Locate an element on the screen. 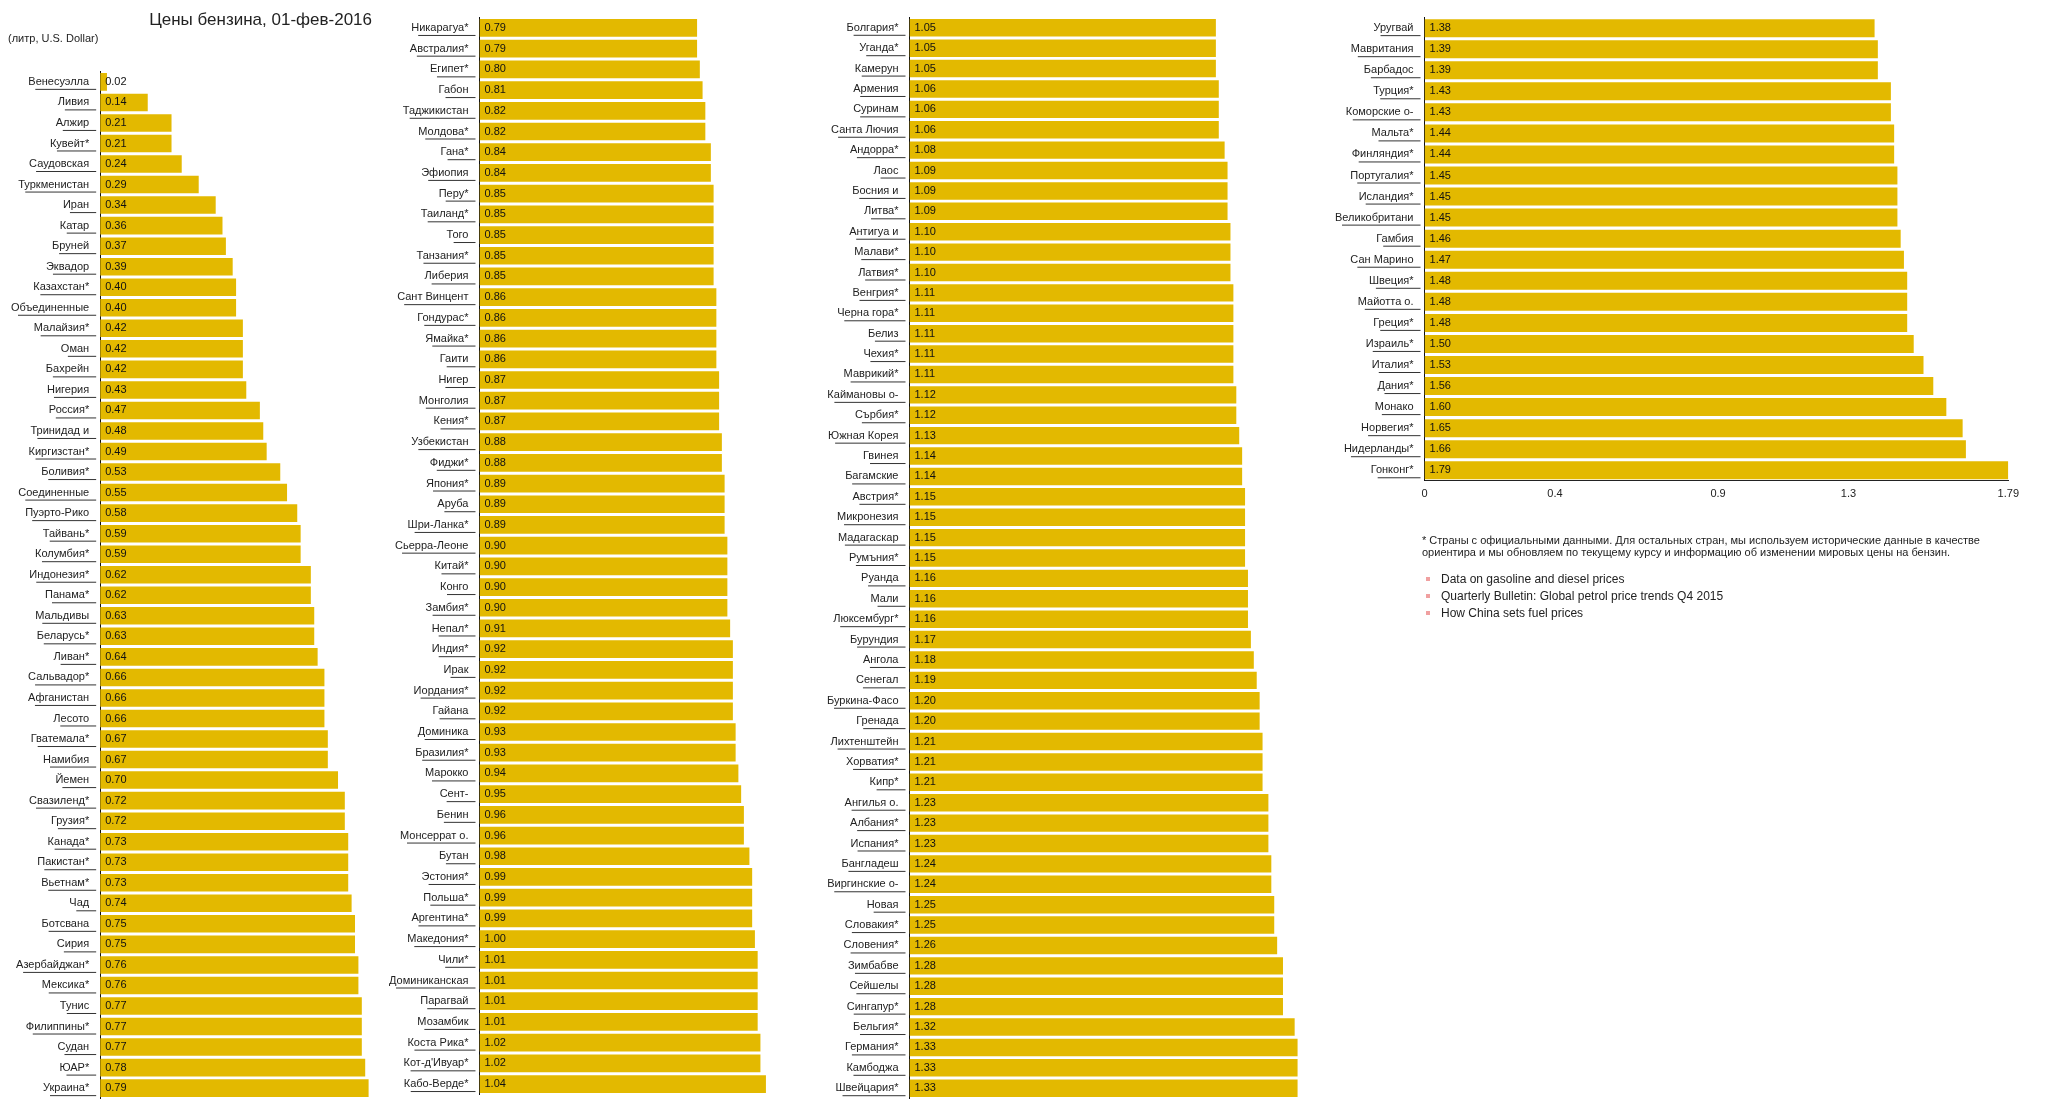 The height and width of the screenshot is (1116, 2062). y-tick-label: Шри-Ланка* is located at coordinates (438, 523).